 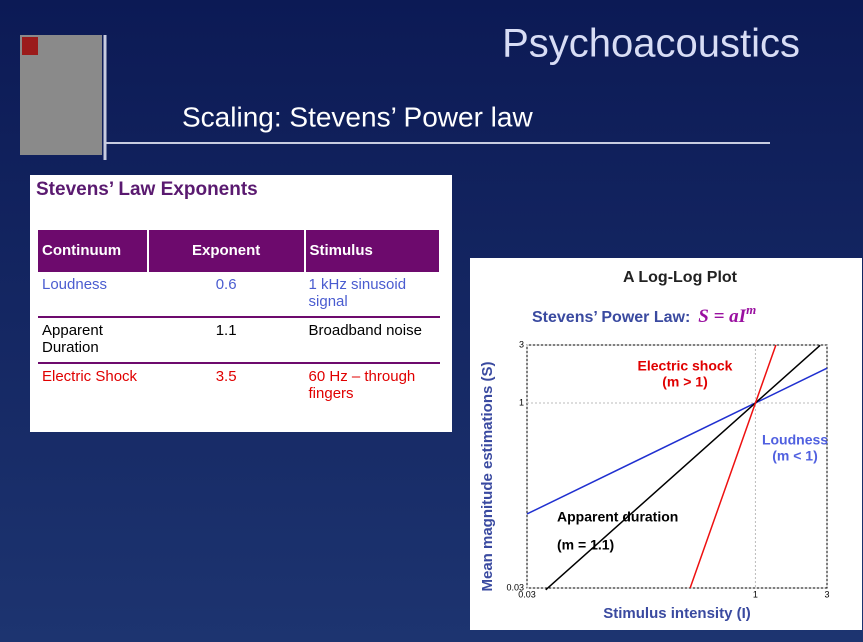 I want to click on series-line, so click(x=733, y=466).